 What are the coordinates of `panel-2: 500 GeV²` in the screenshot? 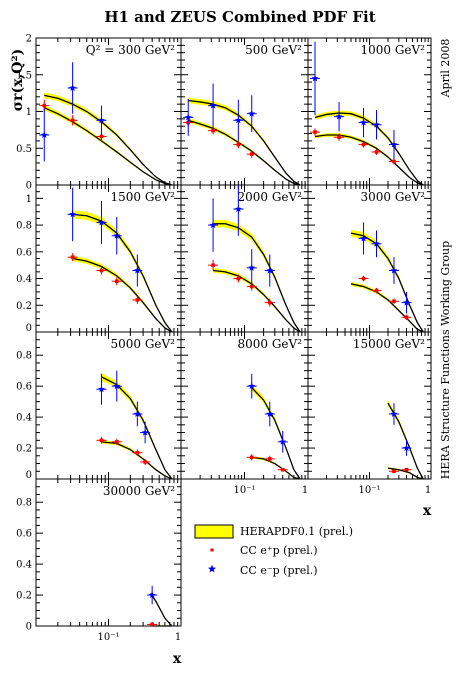 It's located at (244, 111).